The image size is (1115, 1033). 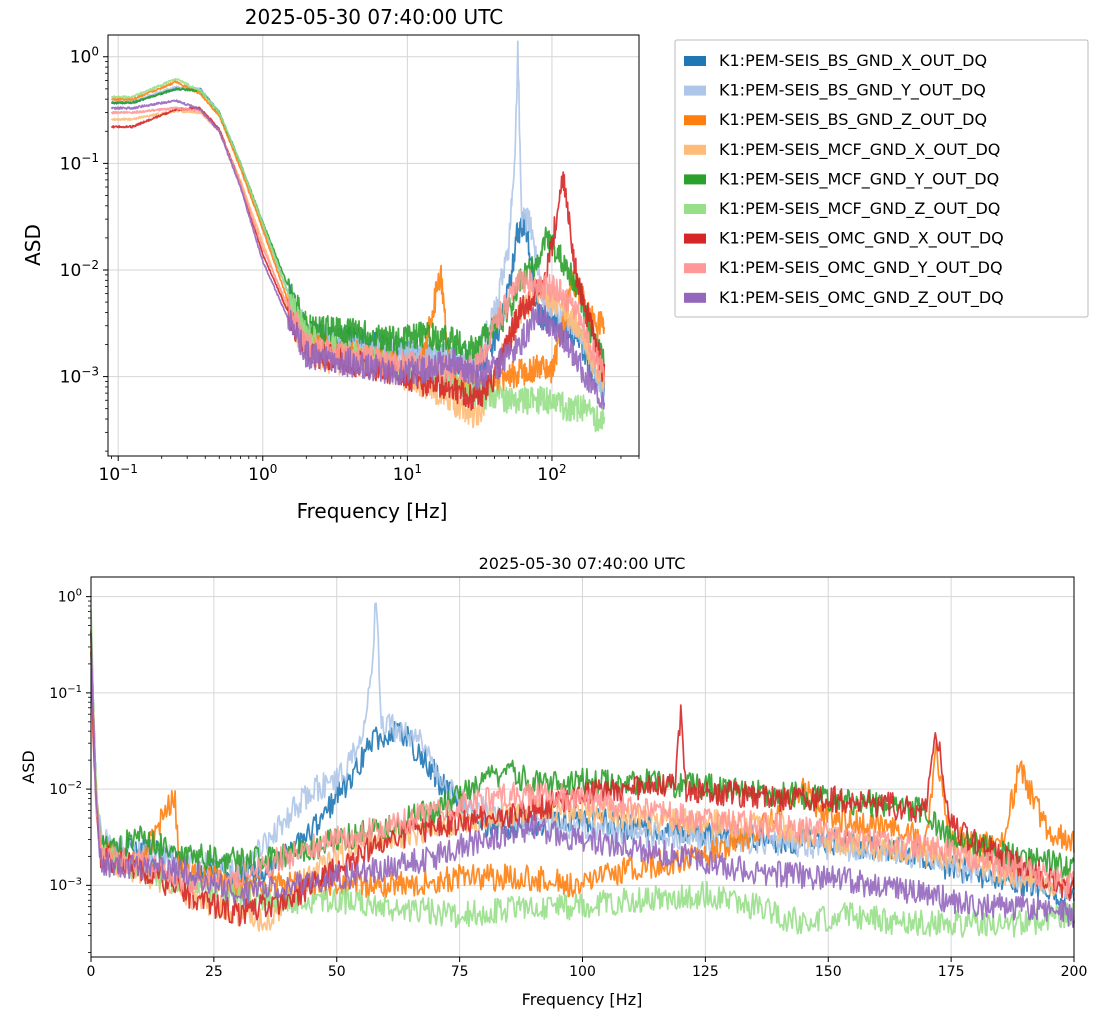 What do you see at coordinates (262, 473) in the screenshot?
I see `top-x-tick-label: 10⁰` at bounding box center [262, 473].